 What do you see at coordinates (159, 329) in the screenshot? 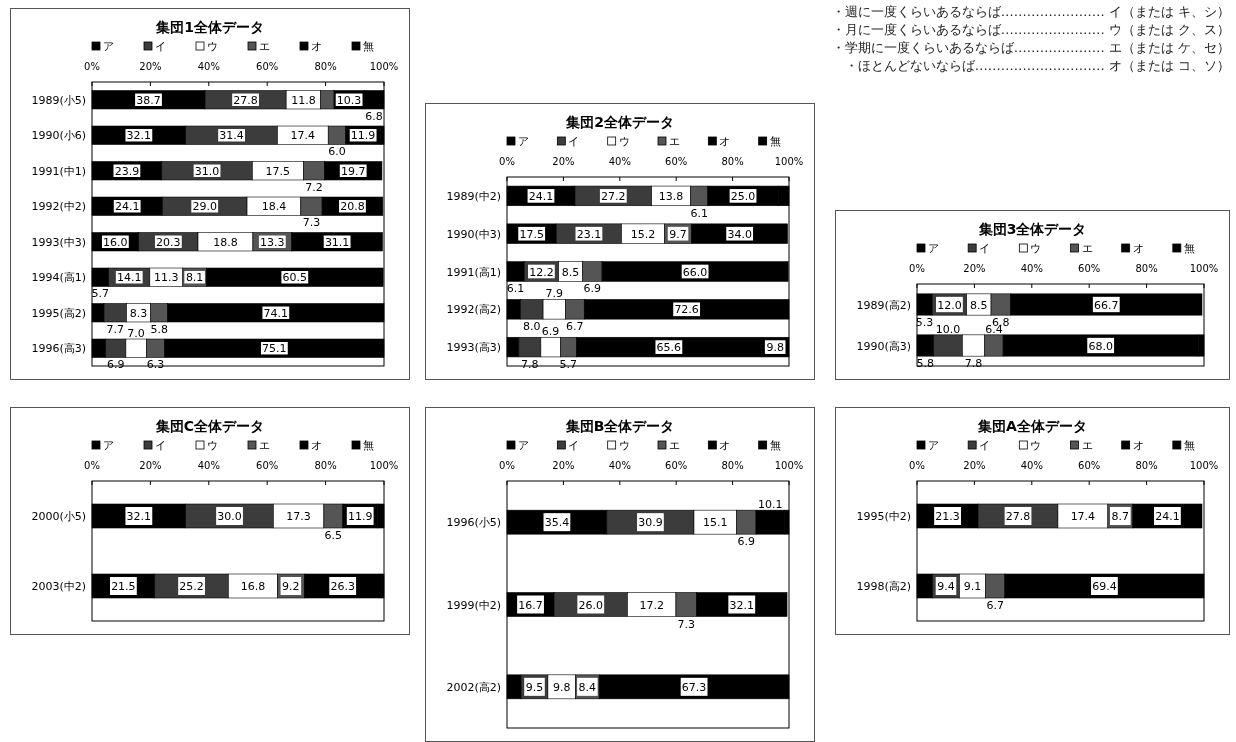
I see `data-label: 5.8` at bounding box center [159, 329].